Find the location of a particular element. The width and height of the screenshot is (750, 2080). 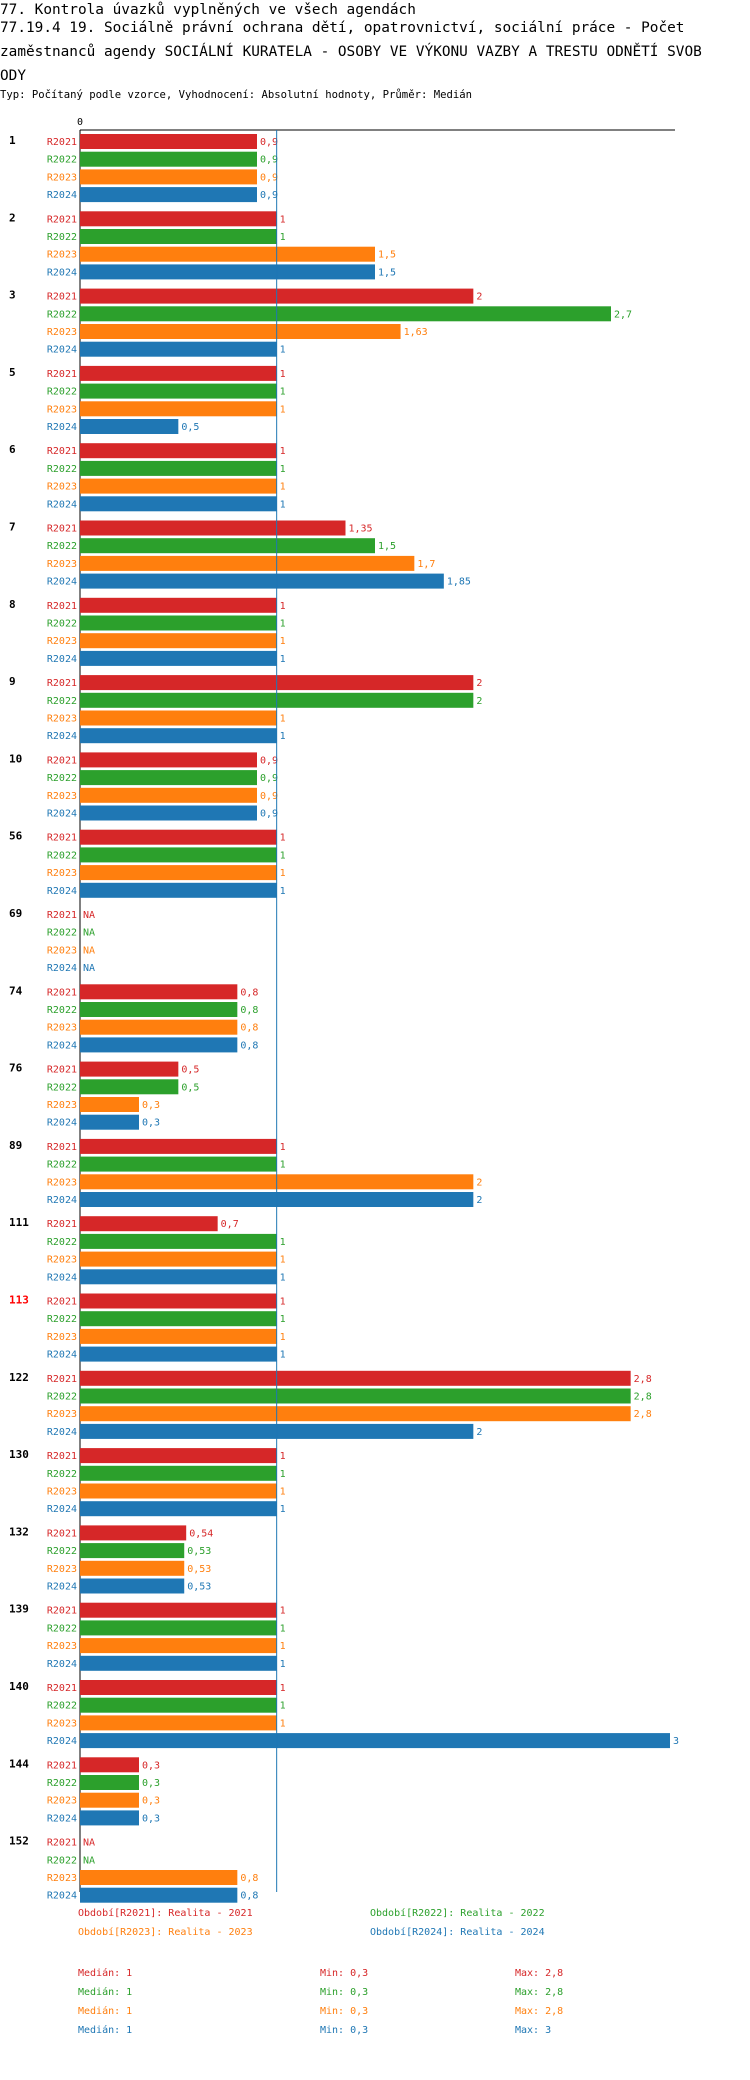

bar-113-R2022 is located at coordinates (178, 1319).